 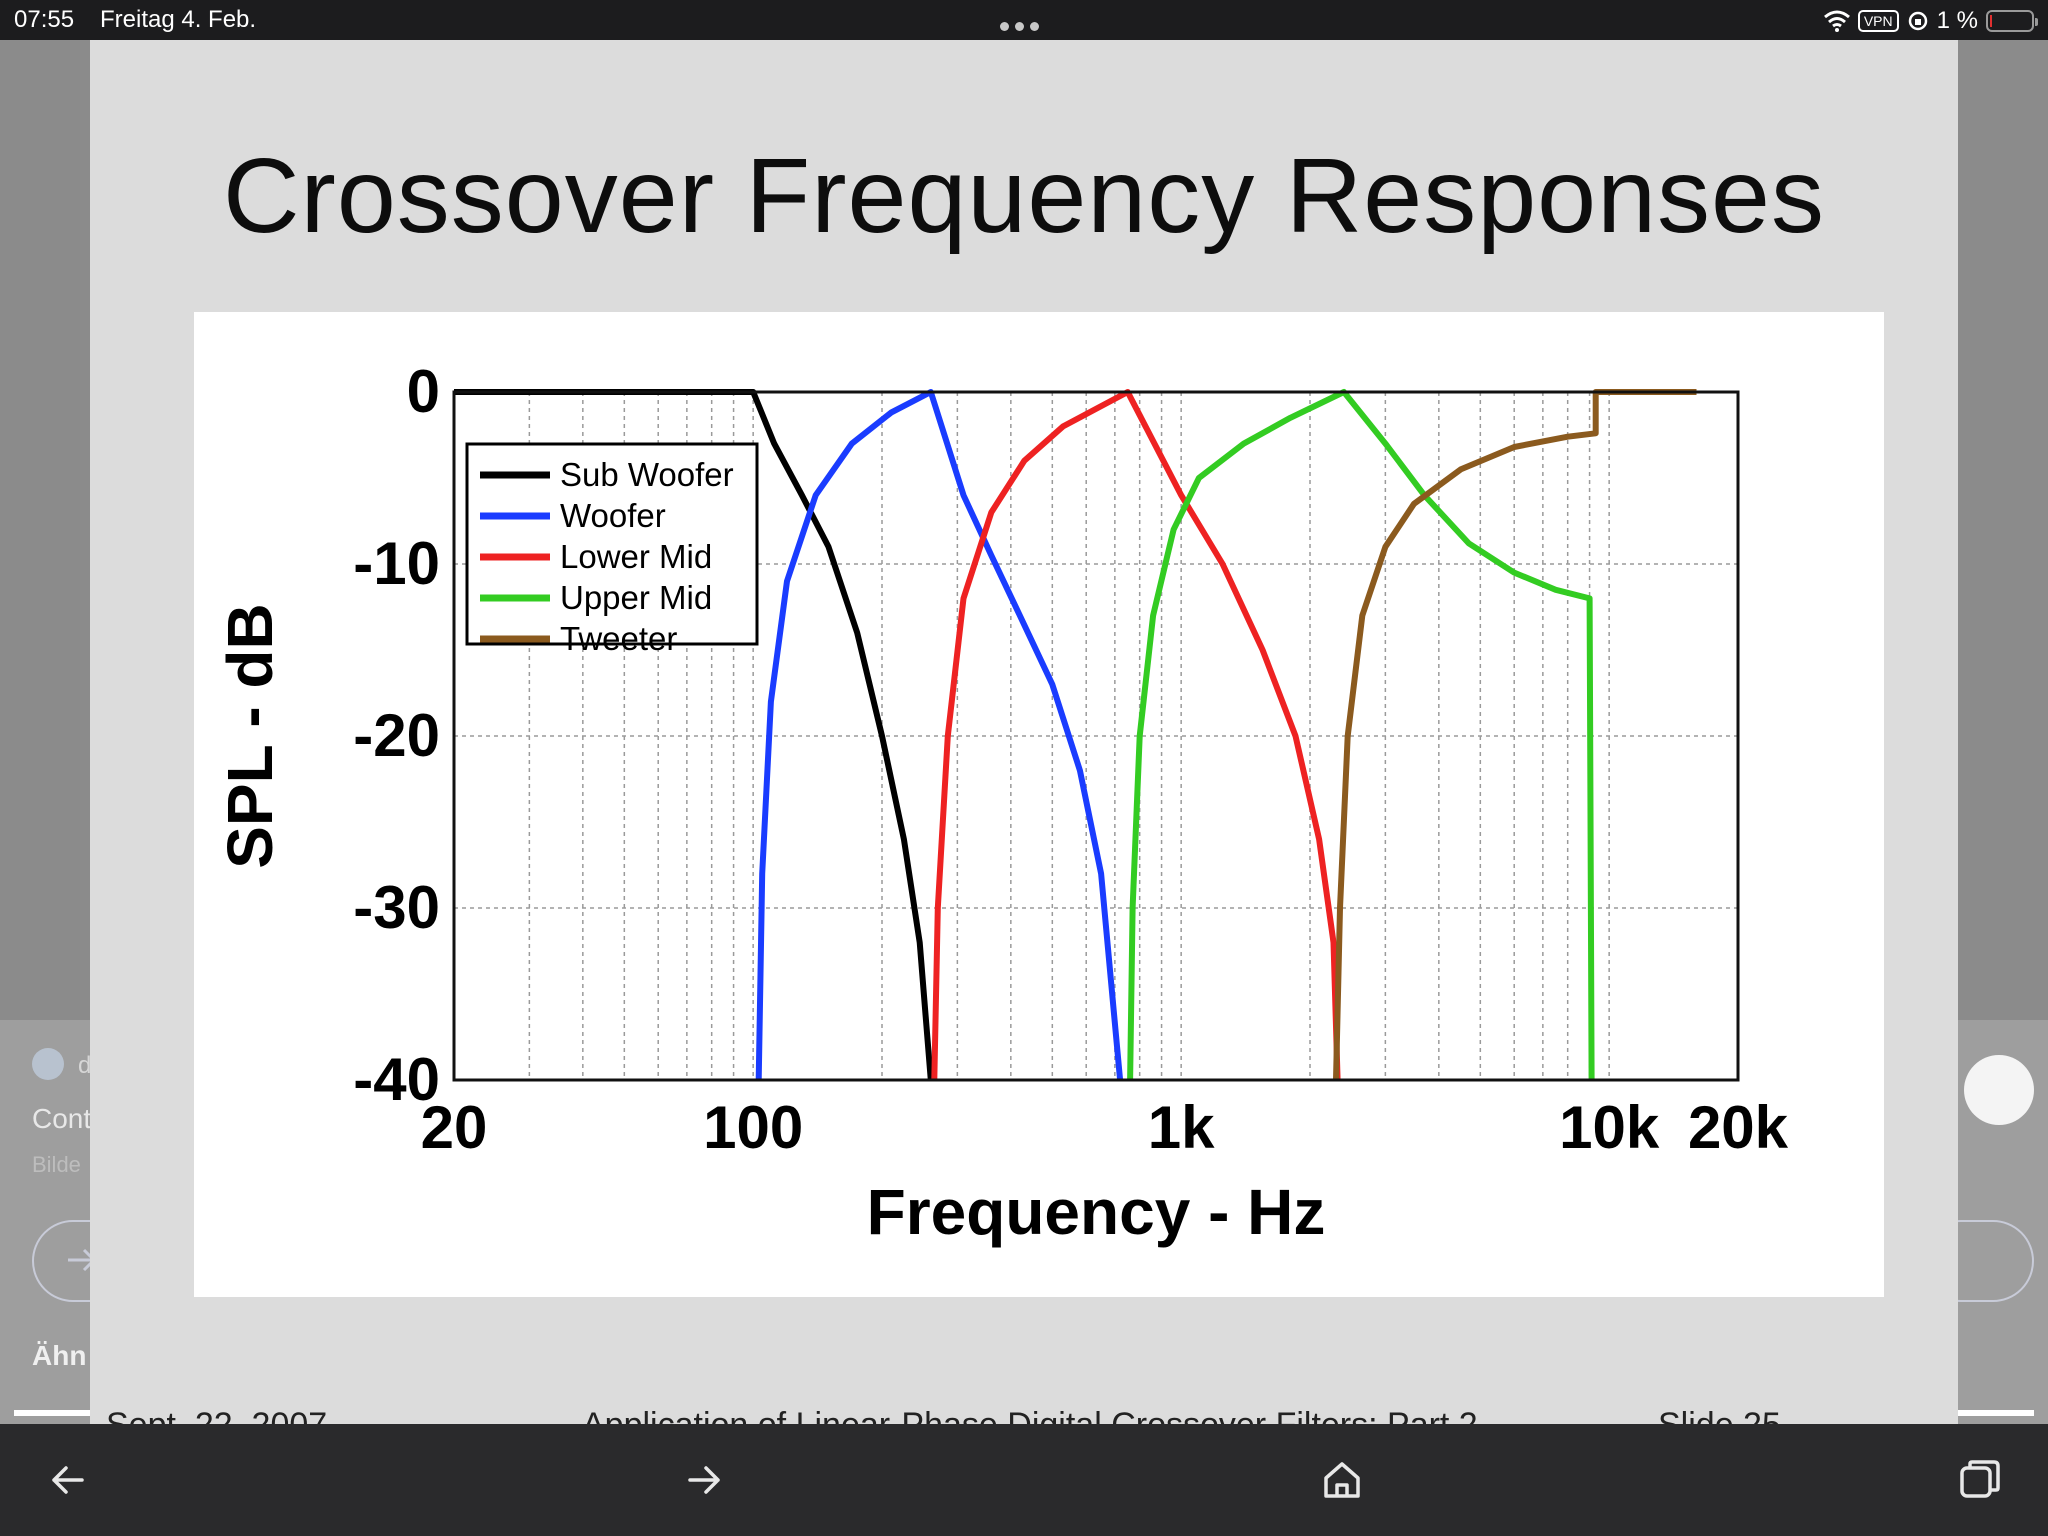 What do you see at coordinates (613, 515) in the screenshot?
I see `legend-label: Woofer` at bounding box center [613, 515].